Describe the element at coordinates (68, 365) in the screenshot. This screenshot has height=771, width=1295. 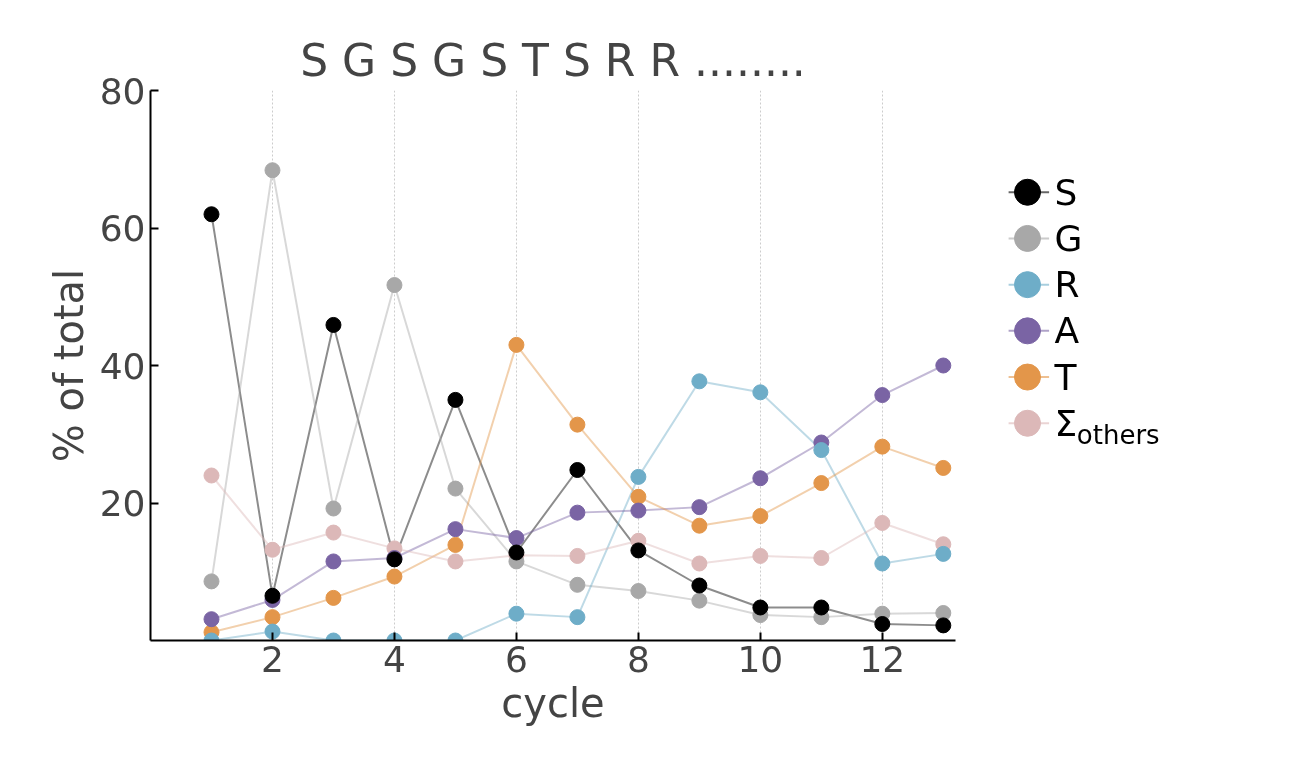
I see `y-axis-title: % of total` at that location.